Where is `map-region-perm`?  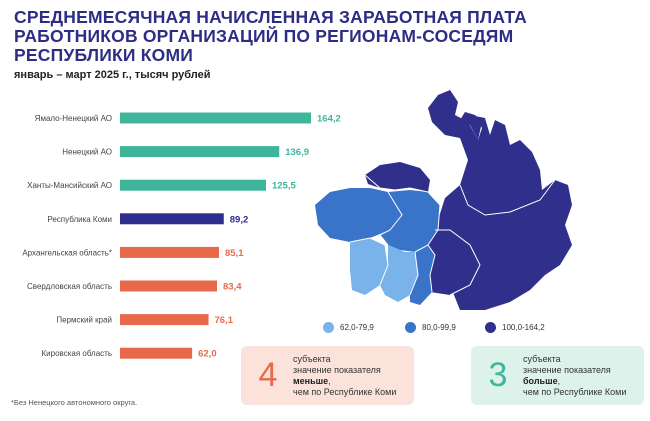 map-region-perm is located at coordinates (399, 273).